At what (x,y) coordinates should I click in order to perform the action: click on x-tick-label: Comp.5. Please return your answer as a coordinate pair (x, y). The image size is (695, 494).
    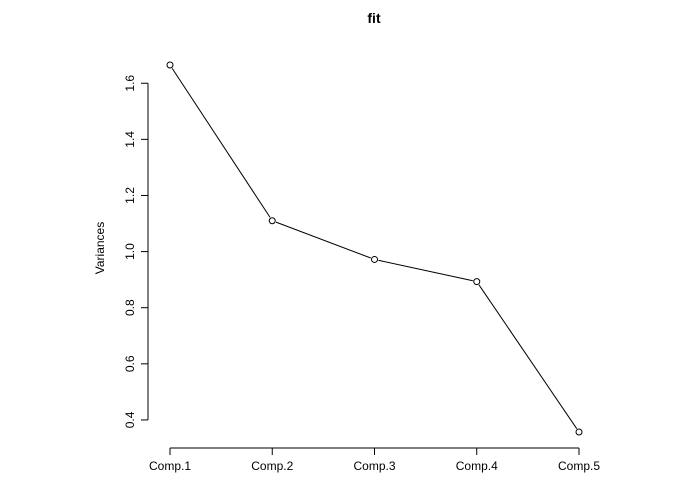
    Looking at the image, I should click on (579, 466).